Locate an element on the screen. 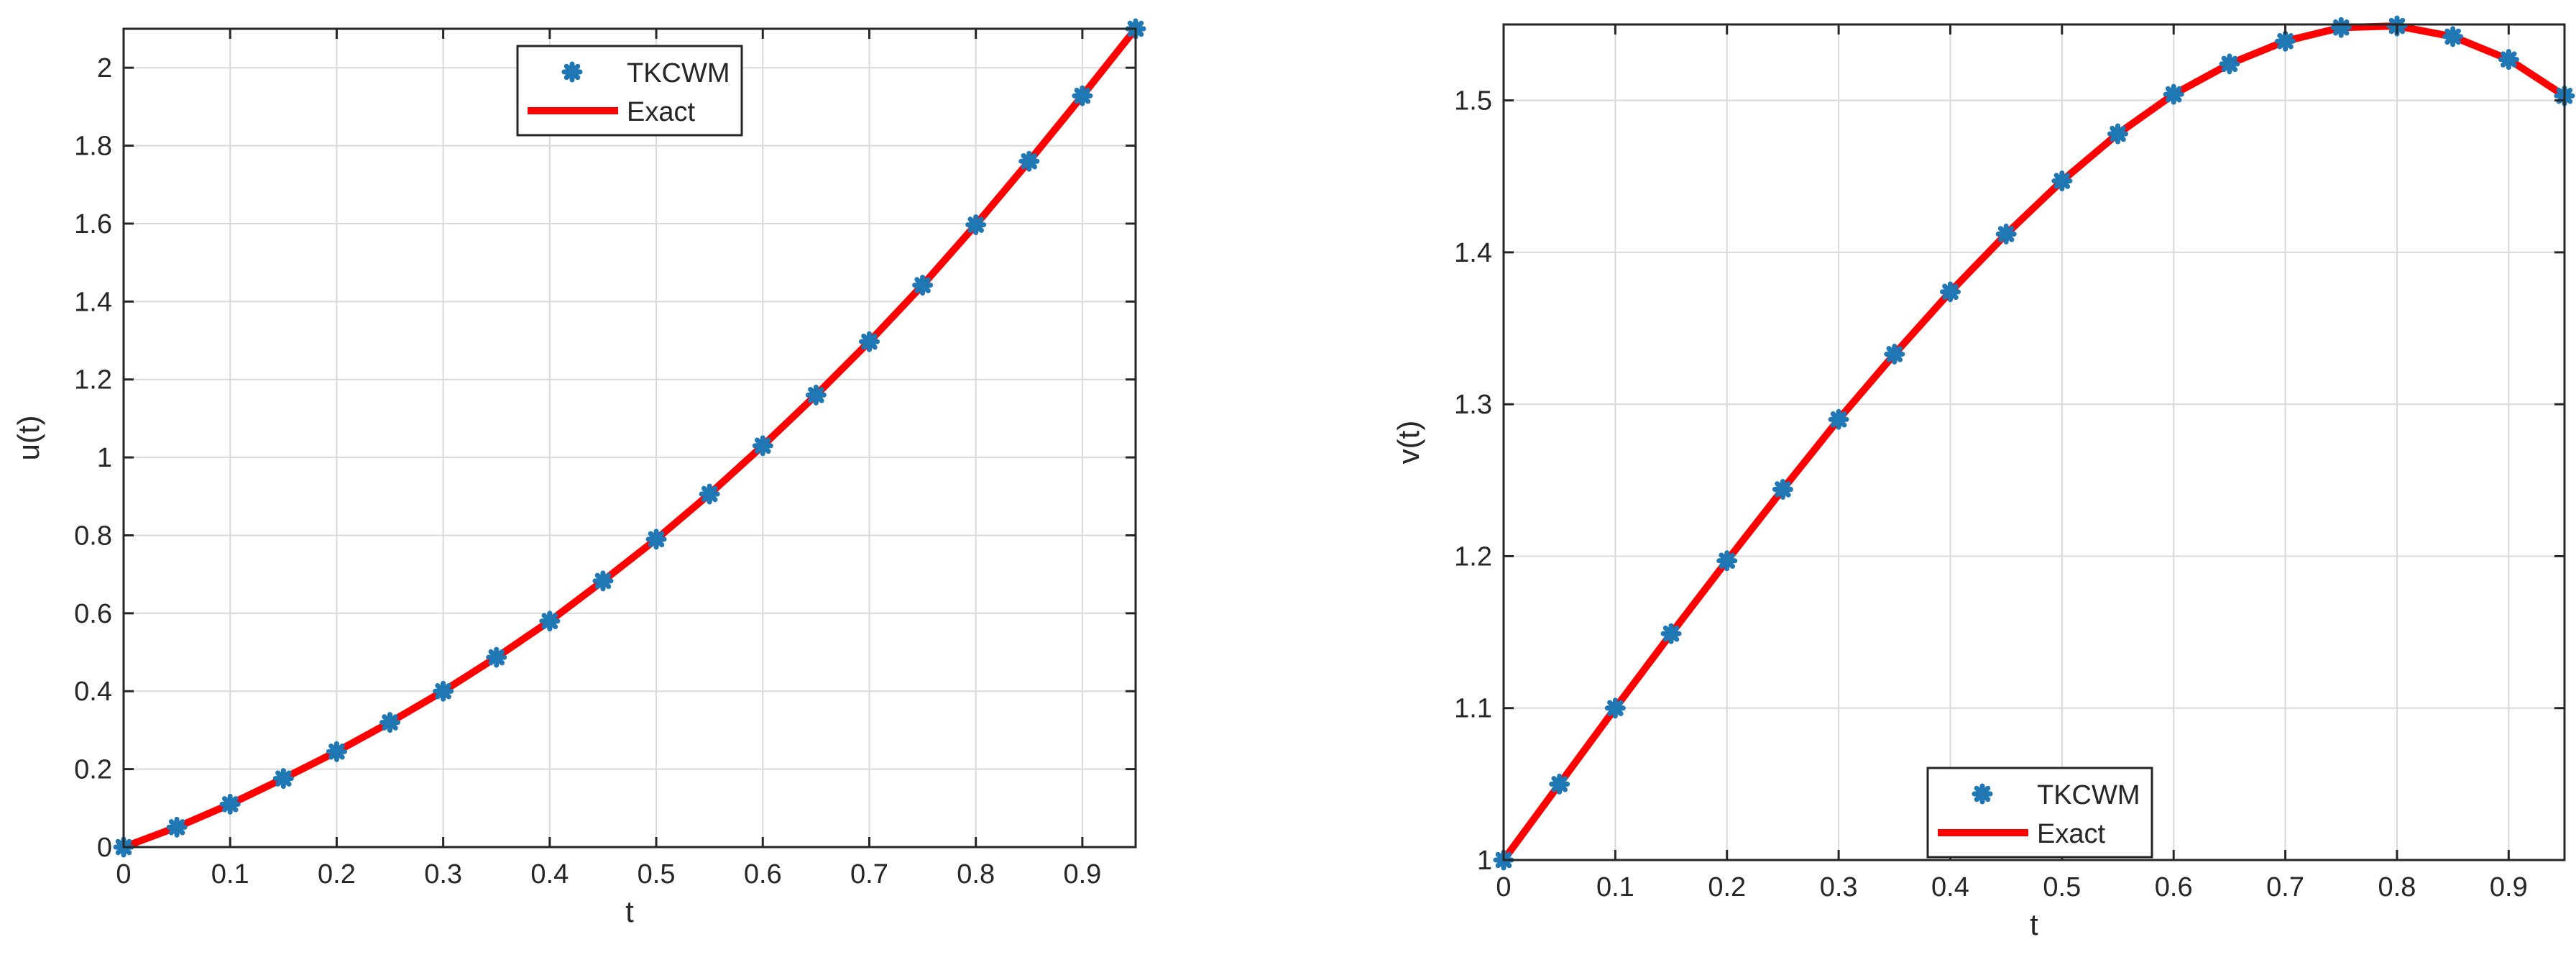  y-tick-label: 0.6 is located at coordinates (93, 614).